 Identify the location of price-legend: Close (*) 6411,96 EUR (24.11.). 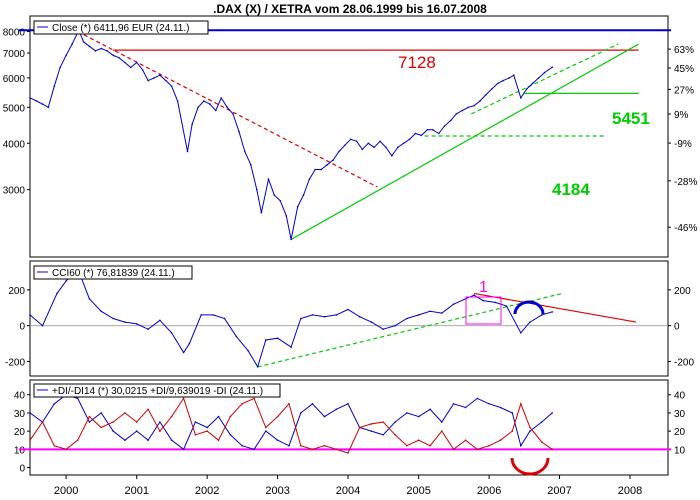
(120, 28).